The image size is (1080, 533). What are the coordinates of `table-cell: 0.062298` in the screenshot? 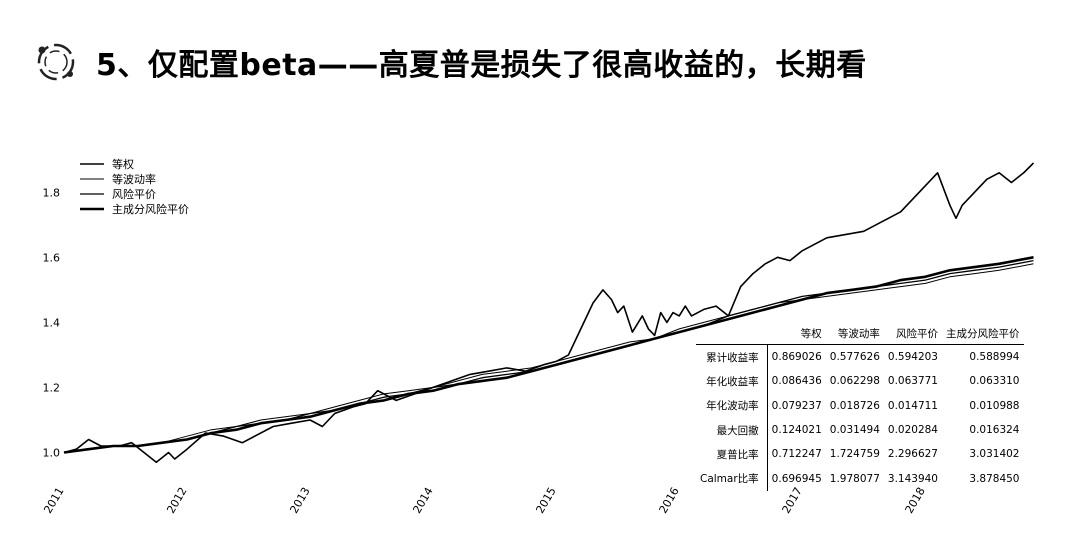 It's located at (854, 381).